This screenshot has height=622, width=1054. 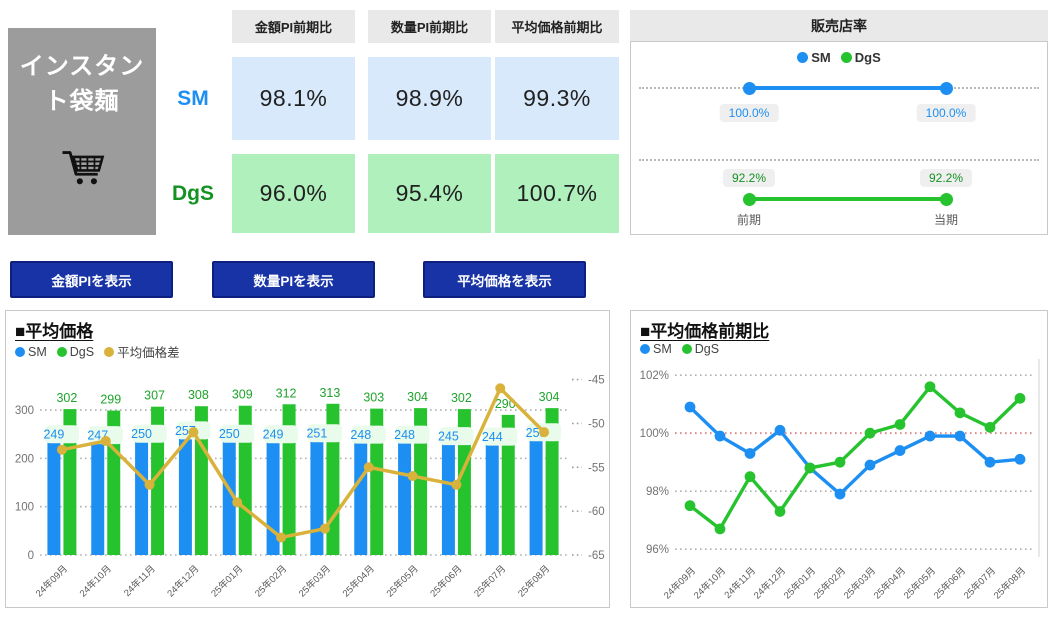 What do you see at coordinates (273, 435) in the screenshot?
I see `sm-bar-label: 249` at bounding box center [273, 435].